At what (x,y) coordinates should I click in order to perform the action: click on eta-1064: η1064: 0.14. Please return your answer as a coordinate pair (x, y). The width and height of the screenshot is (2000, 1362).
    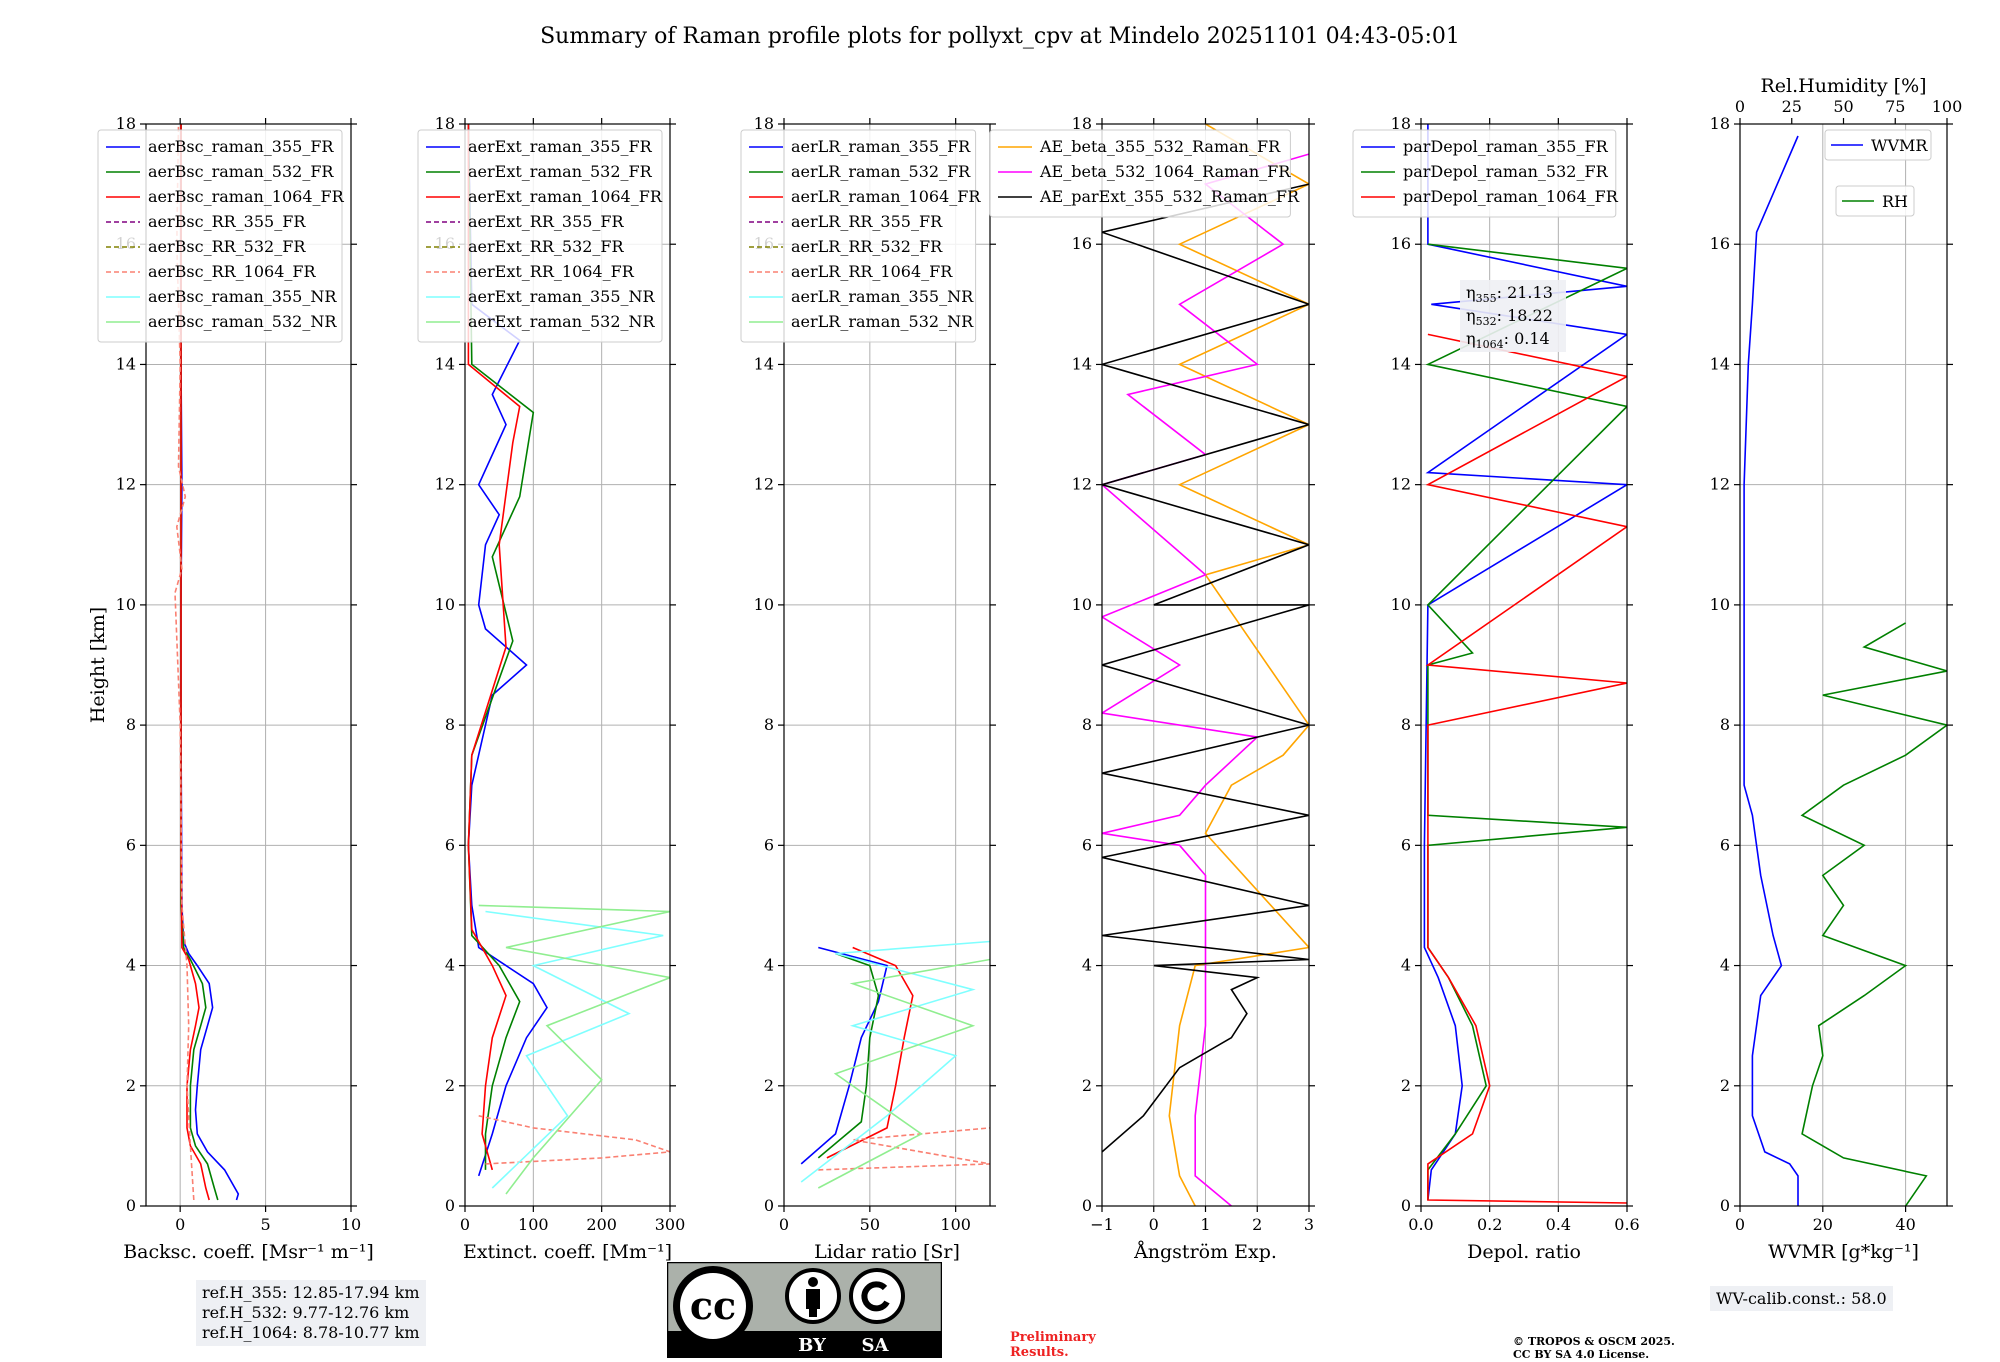
    Looking at the image, I should click on (1508, 340).